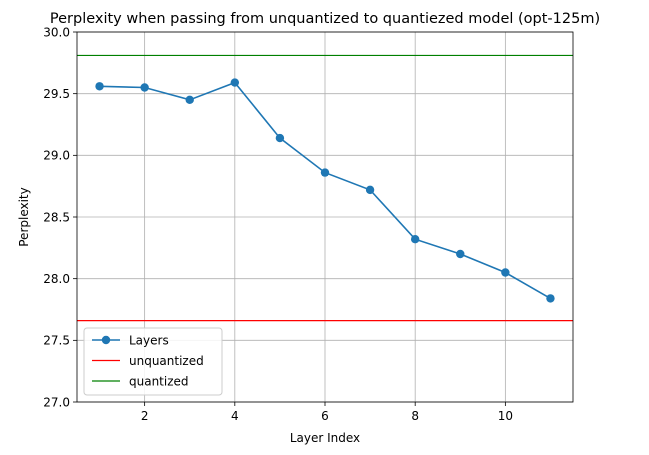 This screenshot has height=455, width=649. What do you see at coordinates (56, 156) in the screenshot?
I see `y-tick-label: 29.0` at bounding box center [56, 156].